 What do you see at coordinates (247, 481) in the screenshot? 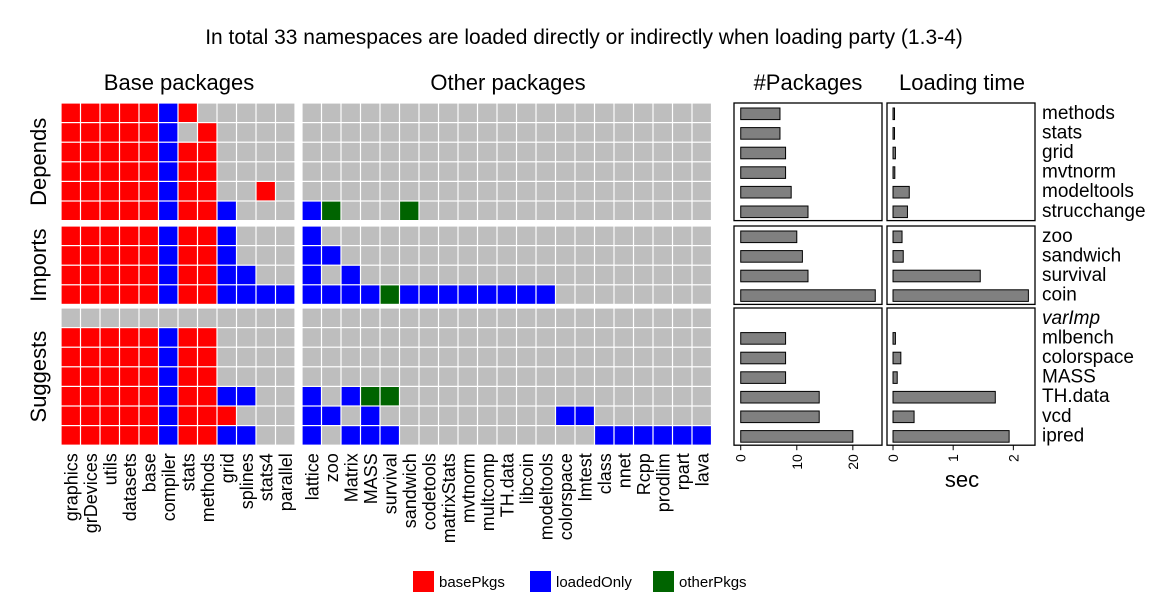
I see `column-label-base: splines` at bounding box center [247, 481].